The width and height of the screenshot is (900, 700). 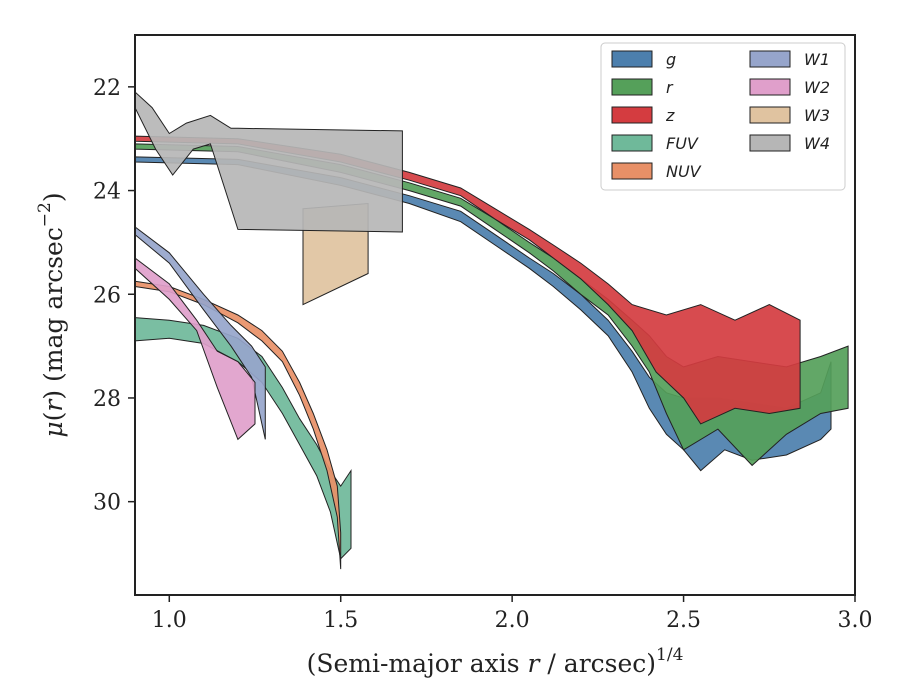 I want to click on x-axis-label: (Semi-major axis r / arcsec)1/4, so click(x=495, y=661).